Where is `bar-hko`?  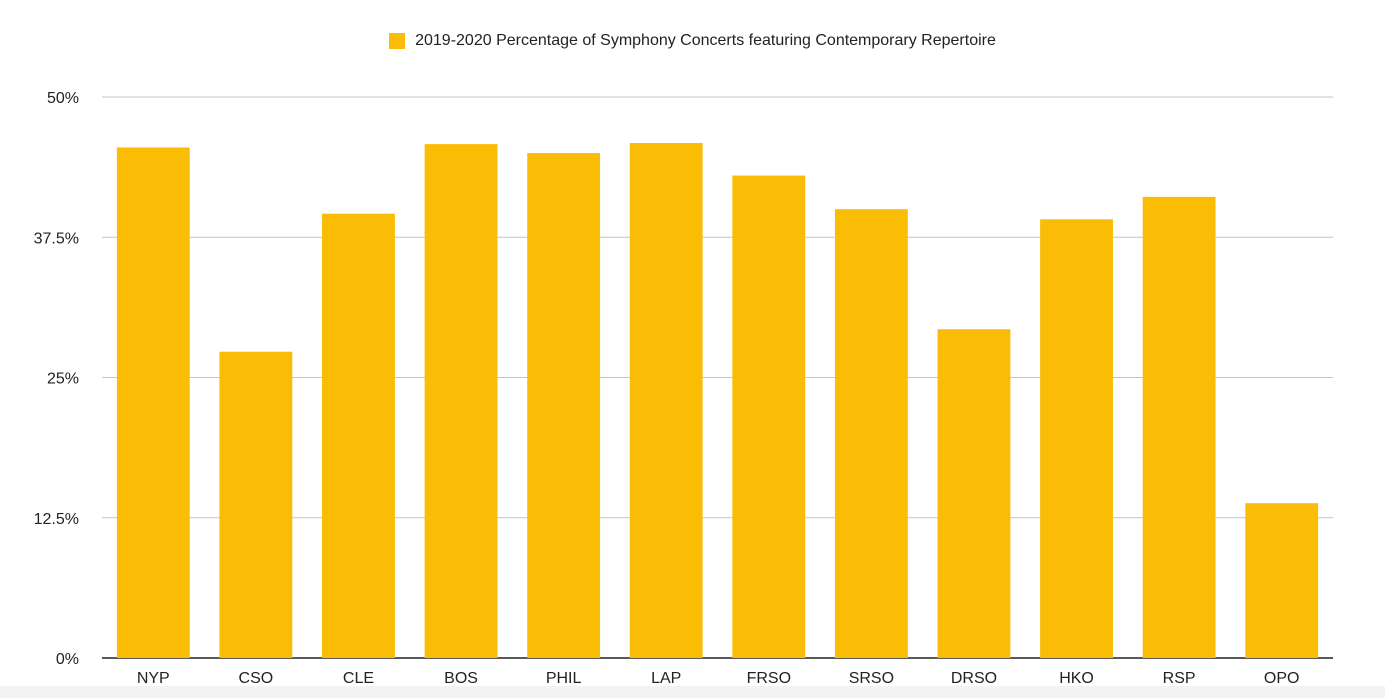 bar-hko is located at coordinates (1076, 438).